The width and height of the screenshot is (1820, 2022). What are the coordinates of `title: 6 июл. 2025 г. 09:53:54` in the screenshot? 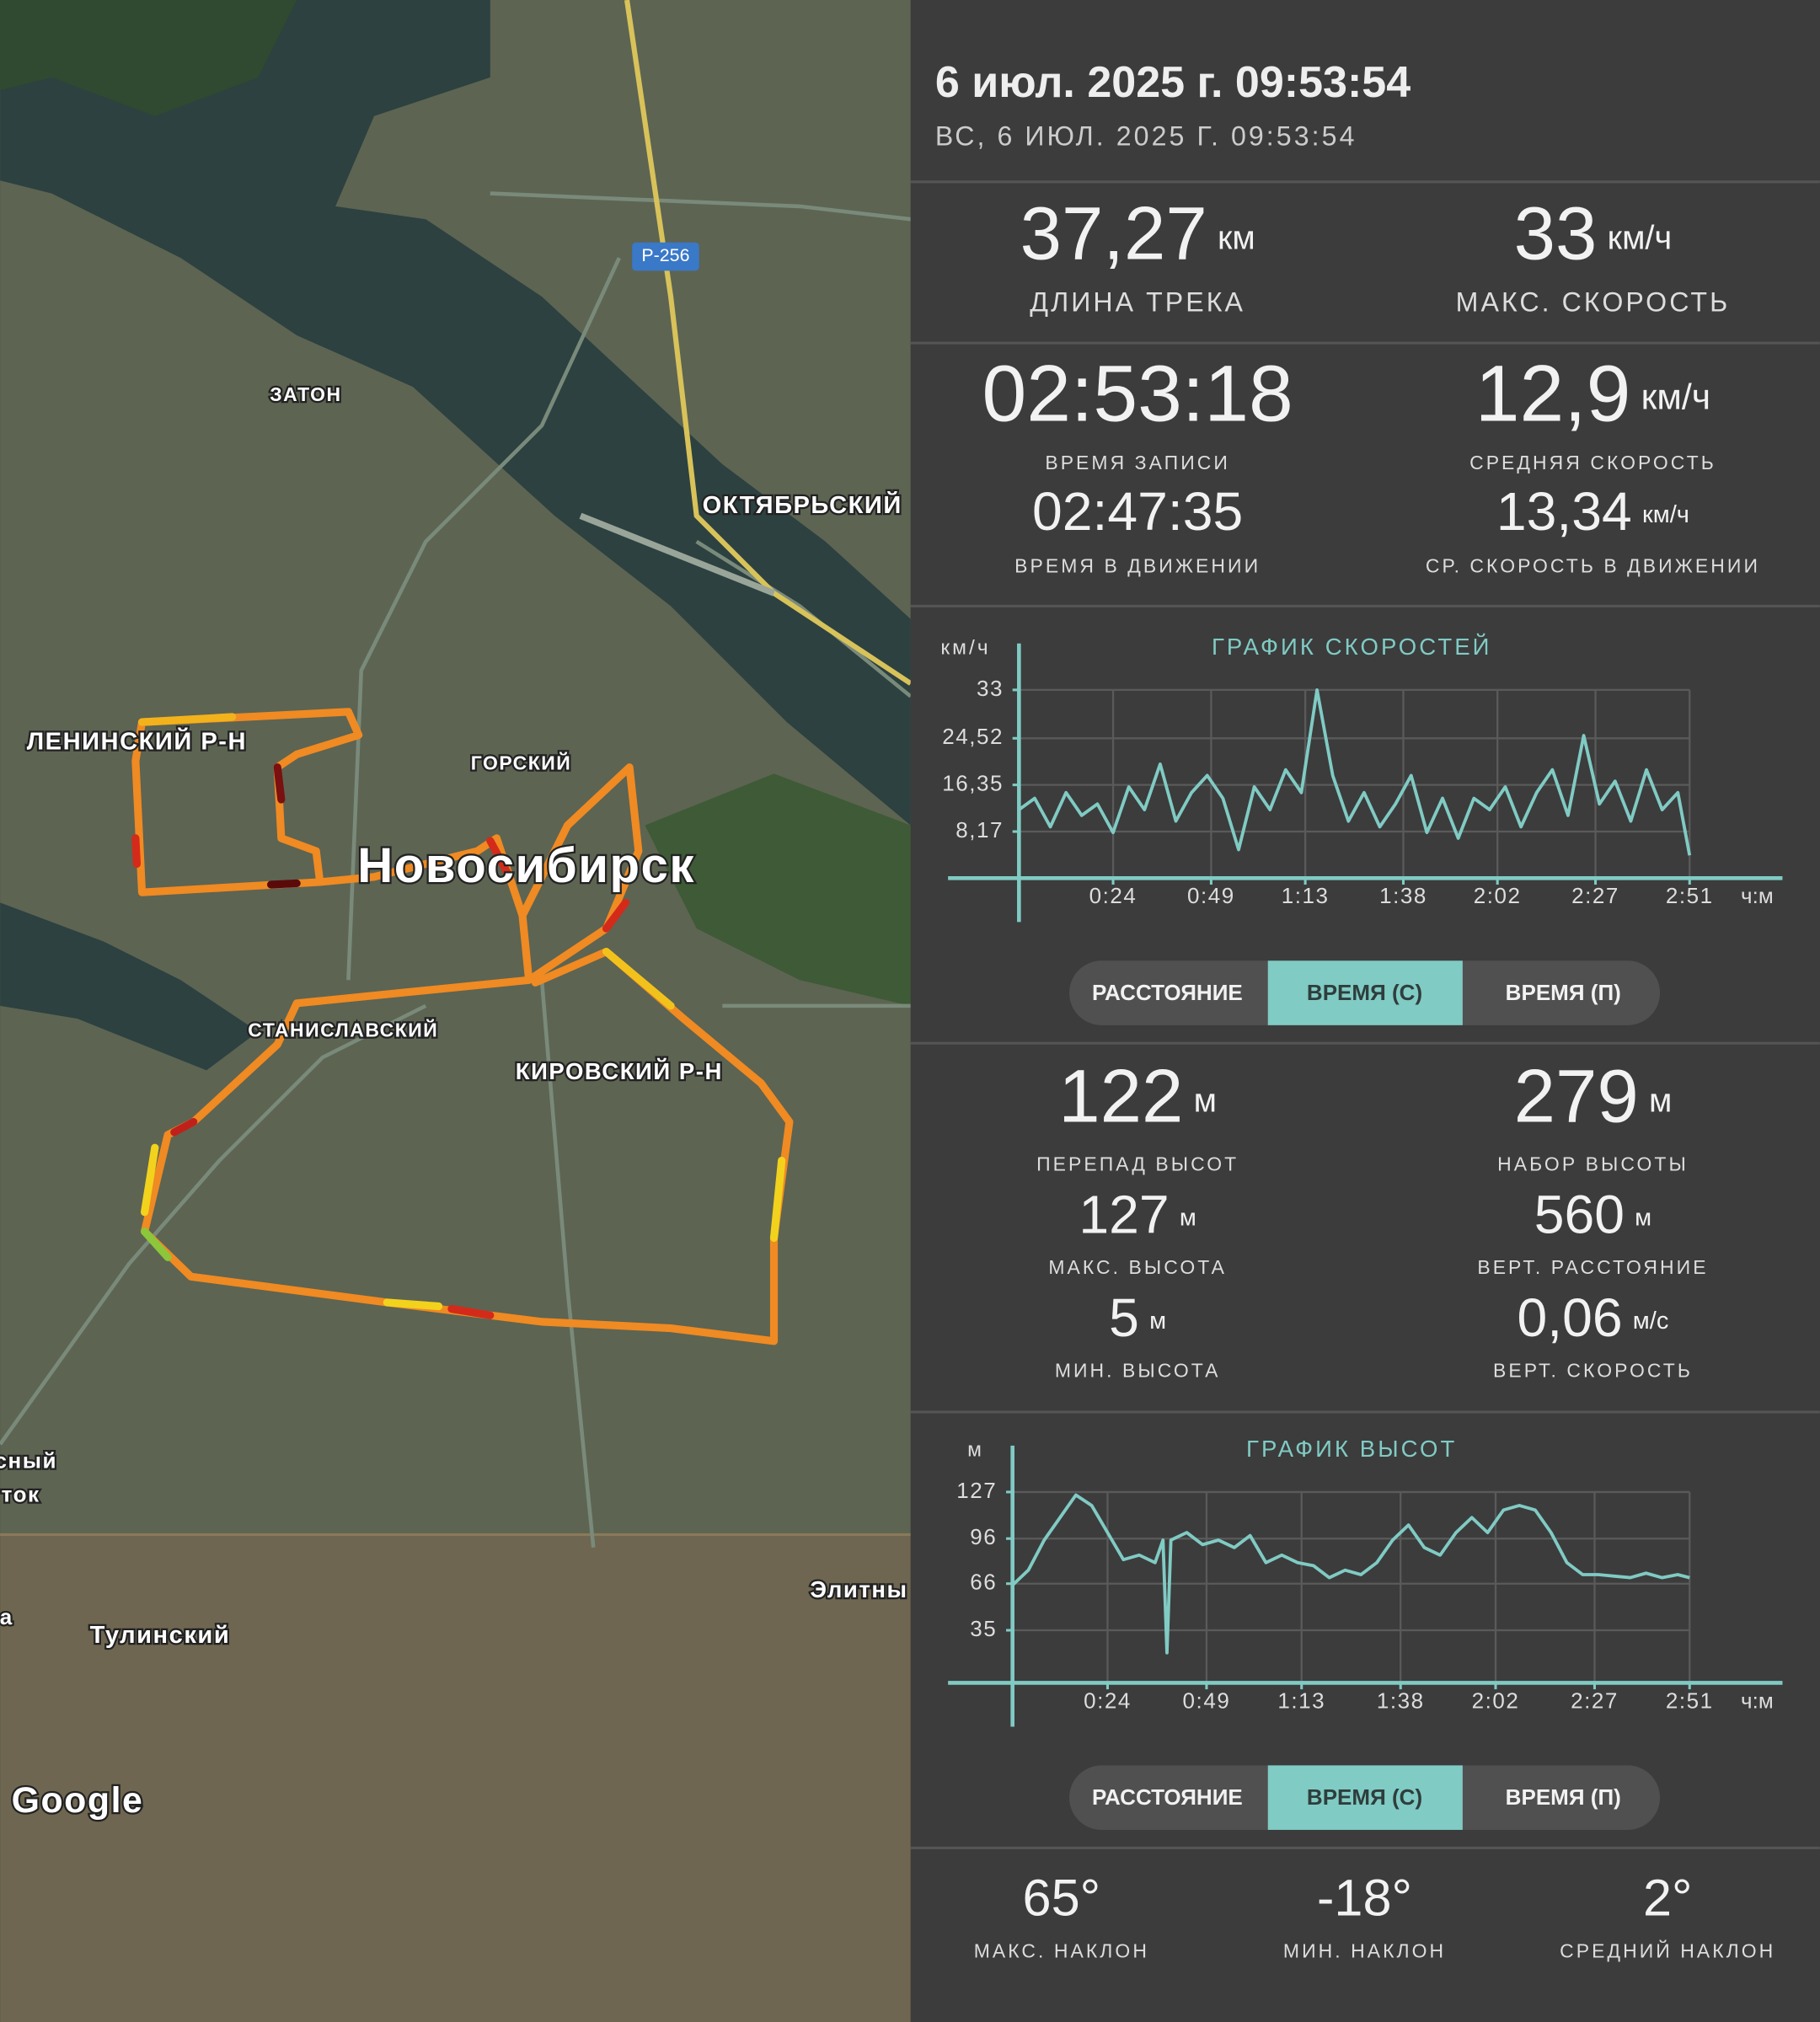 It's located at (1172, 82).